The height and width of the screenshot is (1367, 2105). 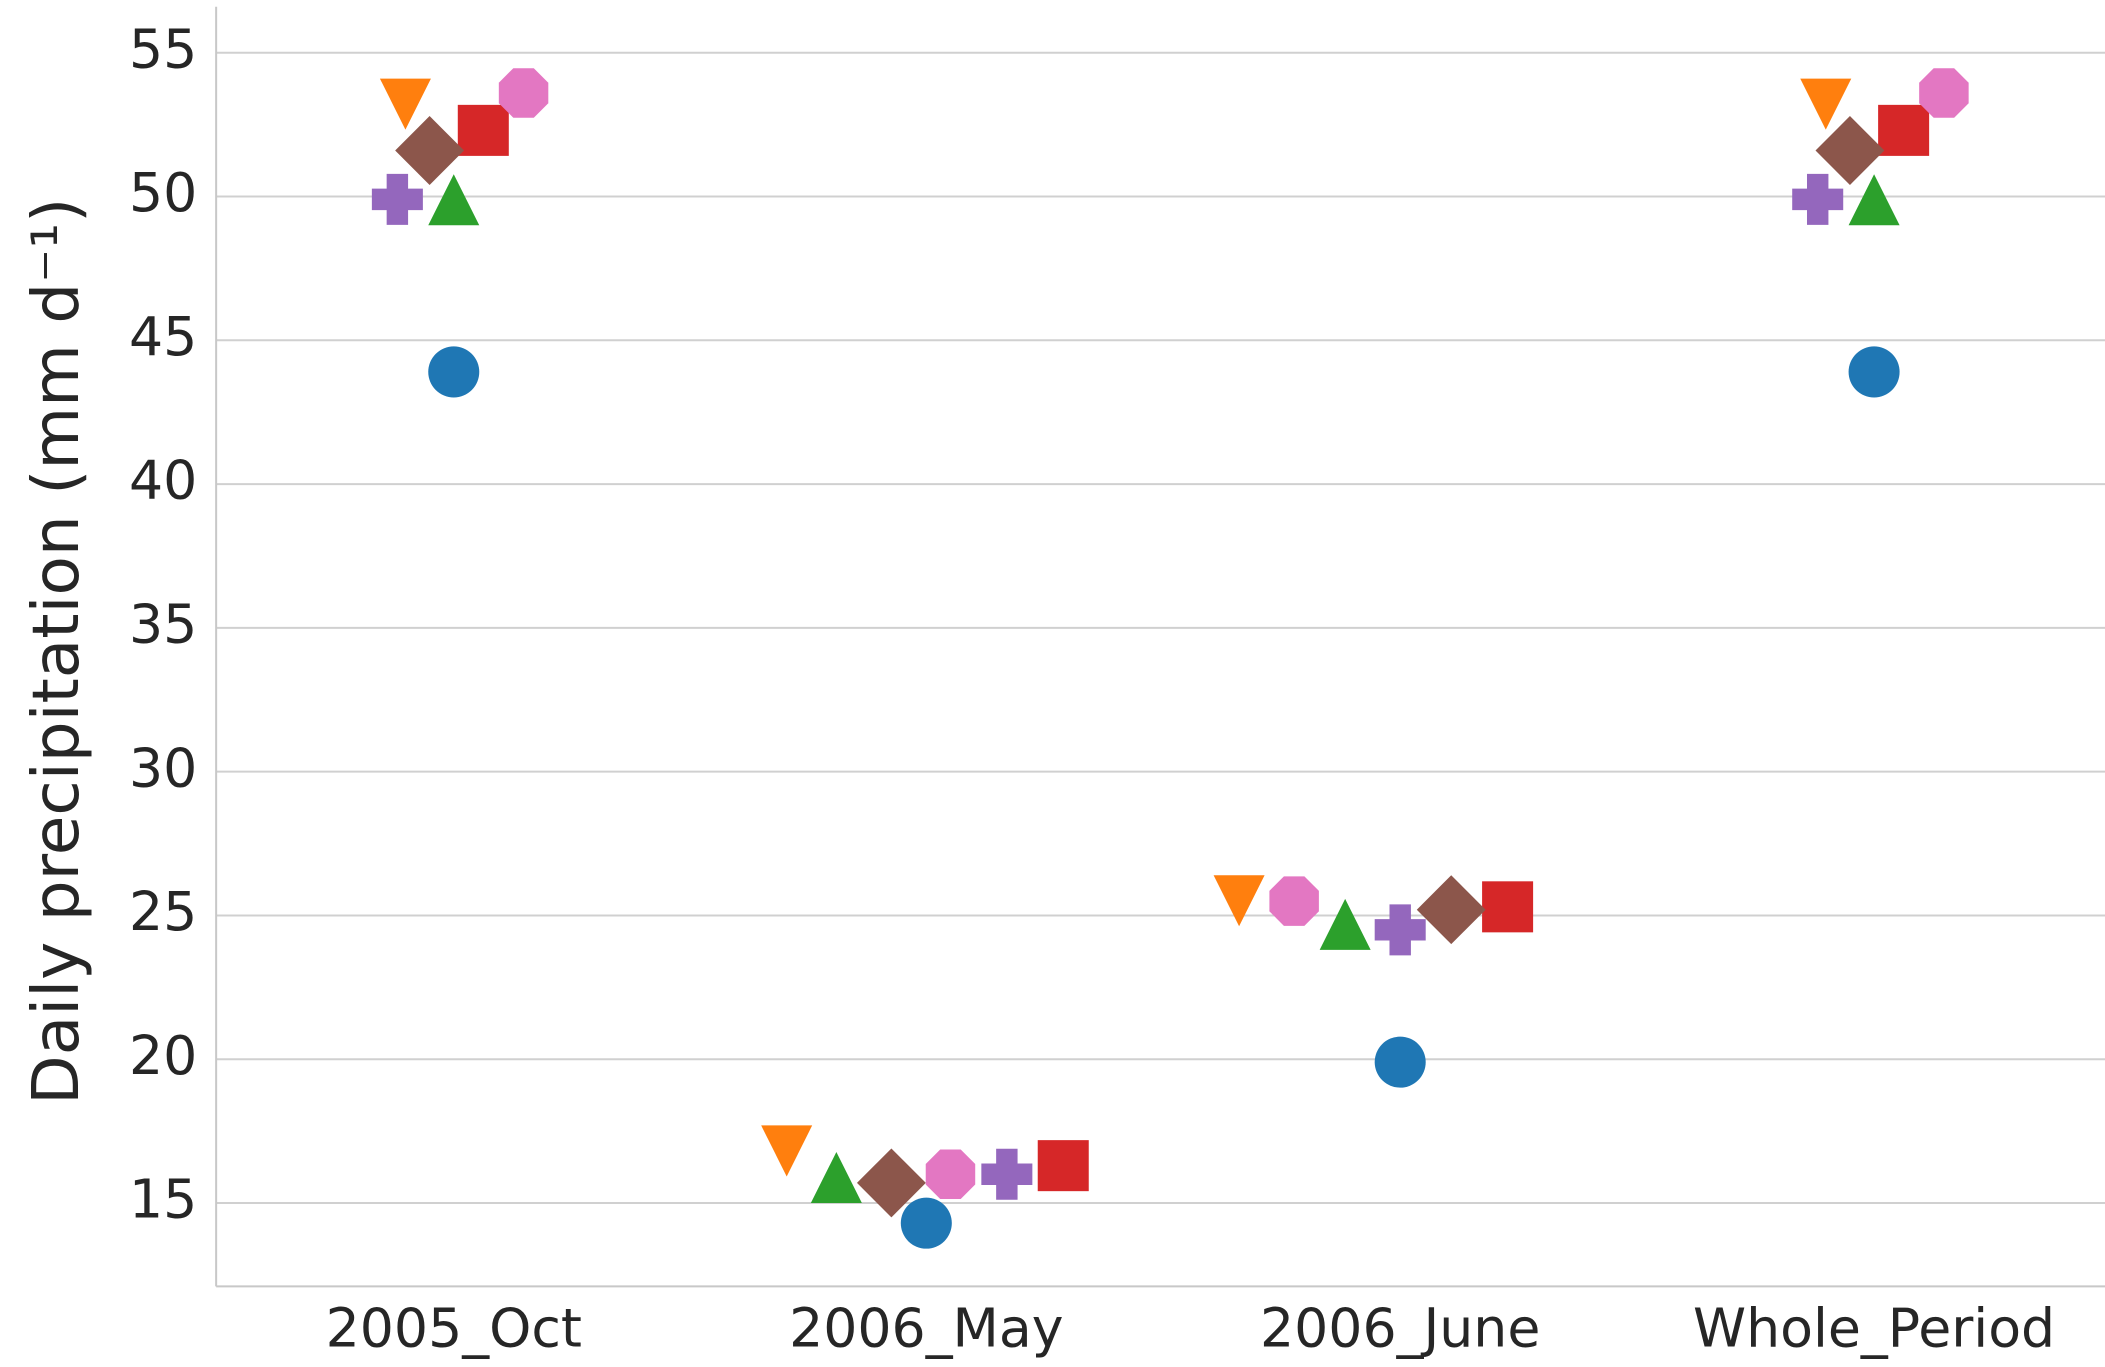 I want to click on y-tick-label: 25, so click(x=163, y=911).